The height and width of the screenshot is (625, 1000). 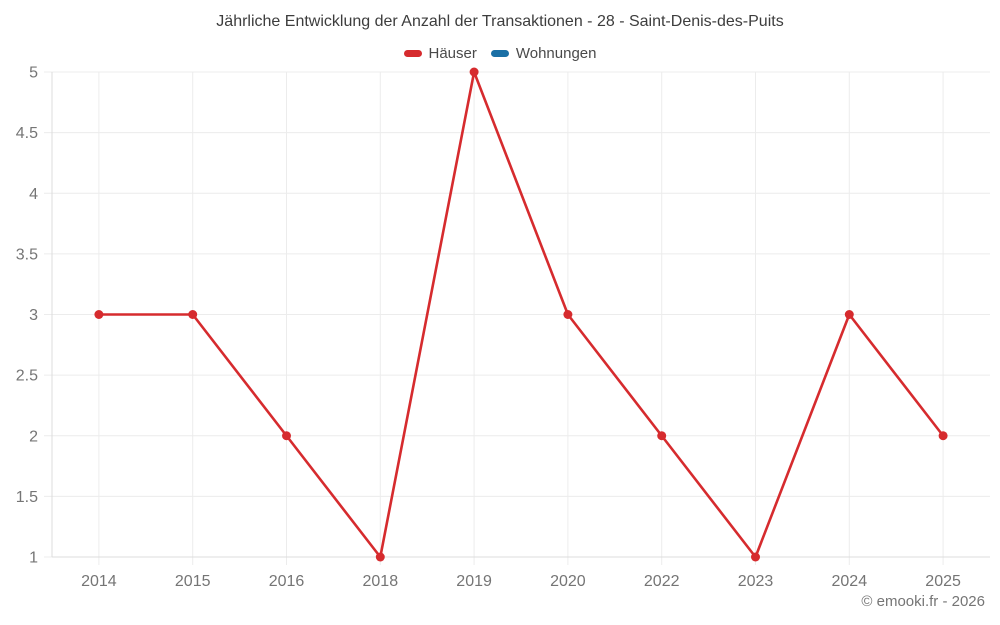 I want to click on footer-credit: © emooki.fr - 2026, so click(x=923, y=601).